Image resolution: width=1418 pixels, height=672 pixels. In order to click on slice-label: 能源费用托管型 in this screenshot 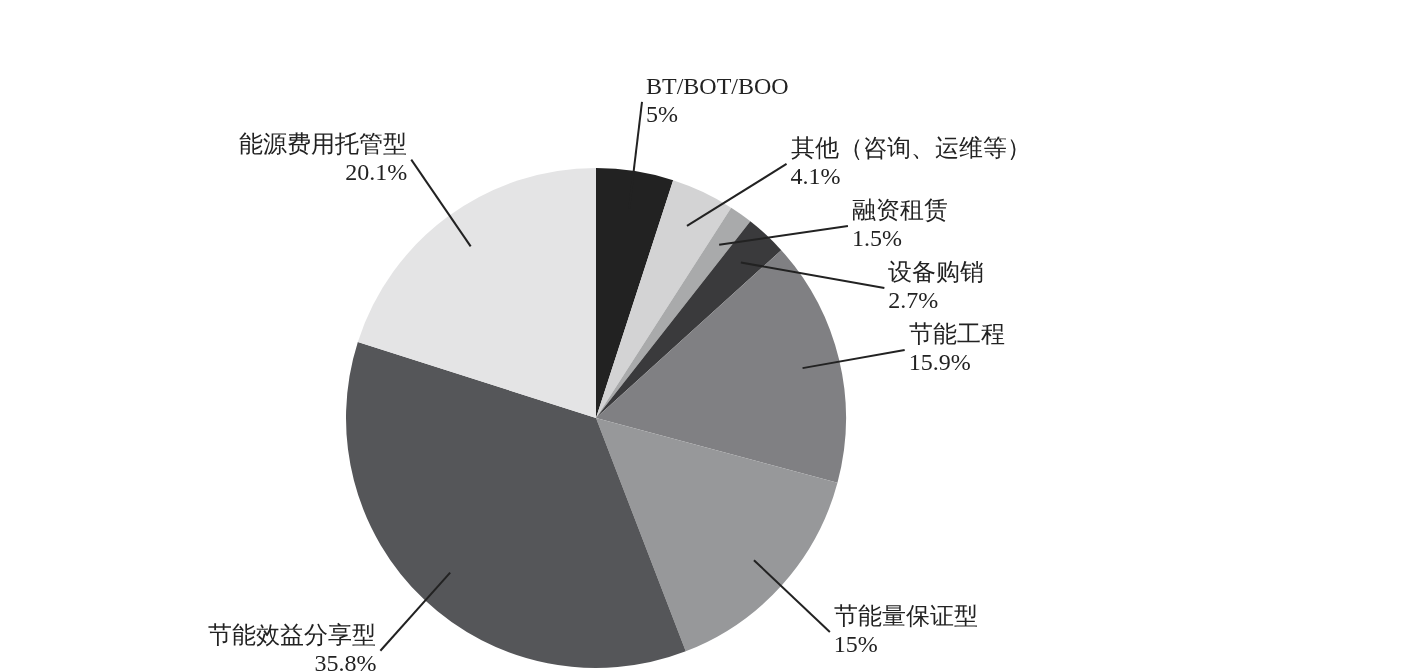, I will do `click(323, 143)`.